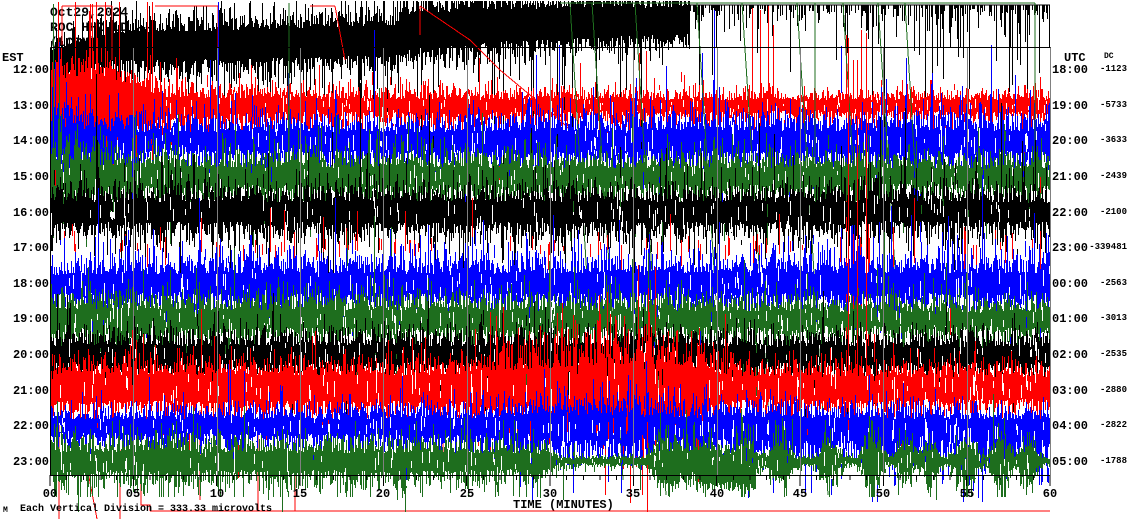  Describe the element at coordinates (1113, 461) in the screenshot. I see `svg-text: -1788` at that location.